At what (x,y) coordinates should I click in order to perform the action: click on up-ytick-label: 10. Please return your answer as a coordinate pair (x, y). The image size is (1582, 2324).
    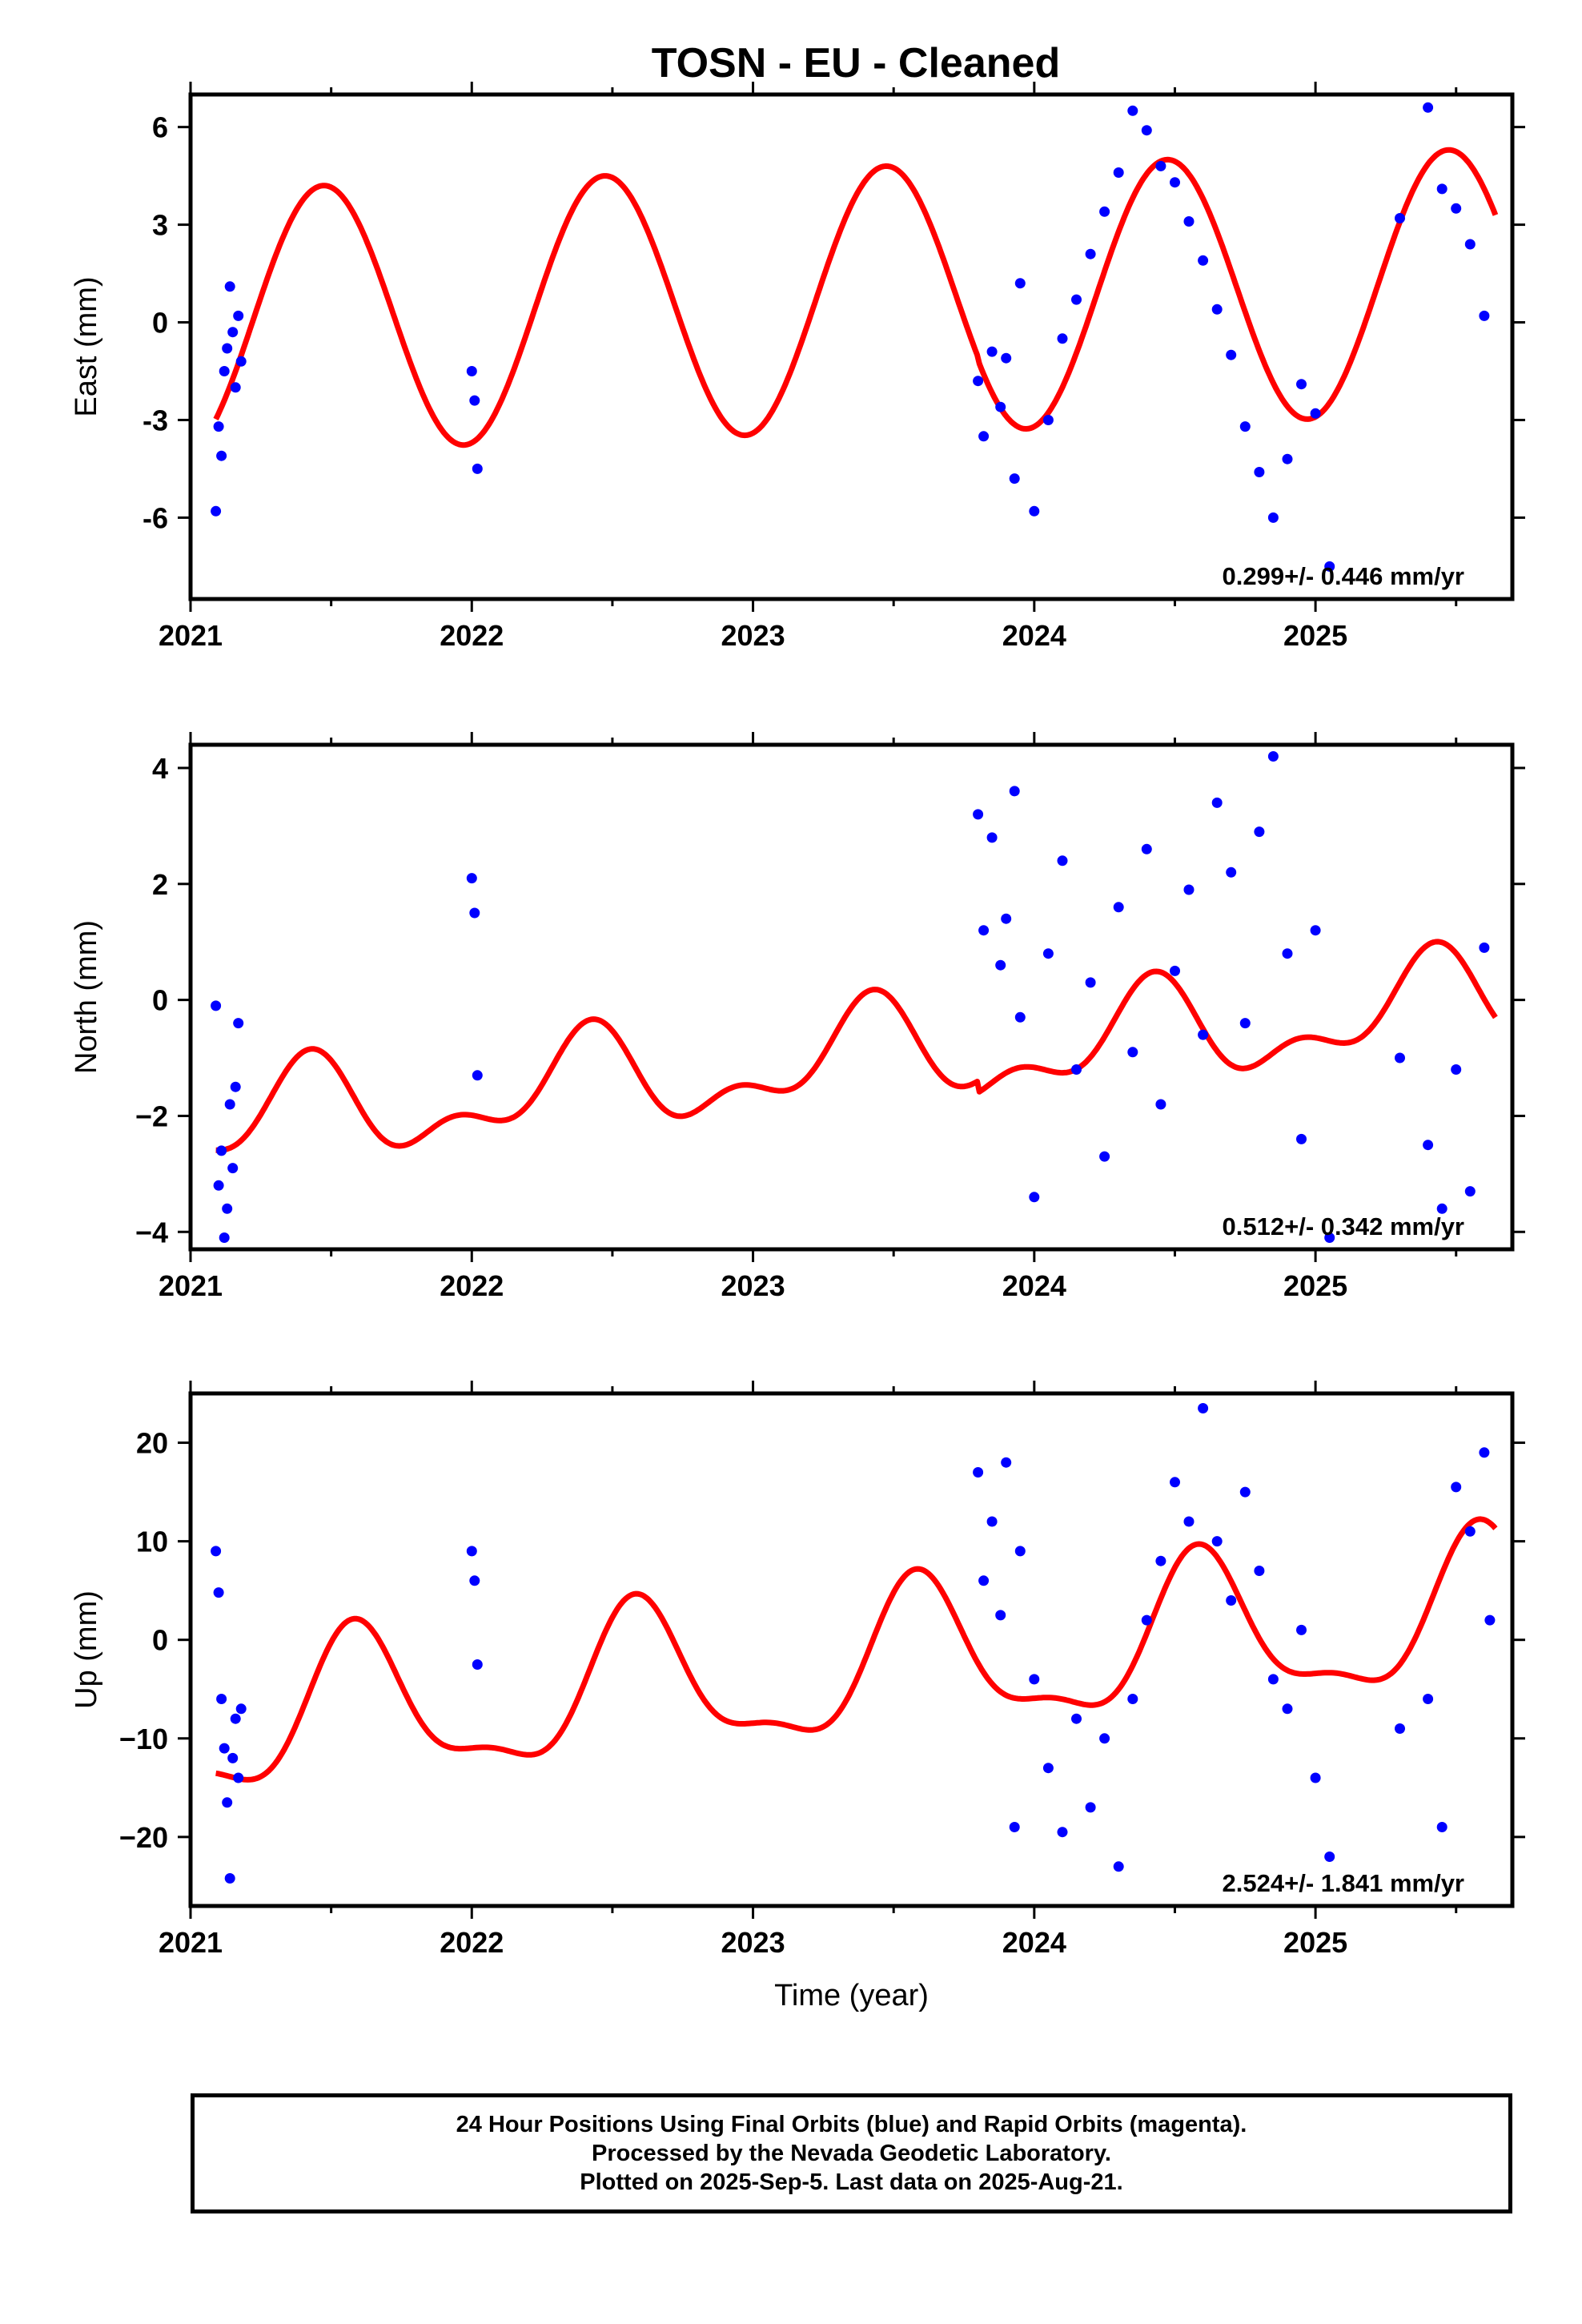
    Looking at the image, I should click on (152, 1542).